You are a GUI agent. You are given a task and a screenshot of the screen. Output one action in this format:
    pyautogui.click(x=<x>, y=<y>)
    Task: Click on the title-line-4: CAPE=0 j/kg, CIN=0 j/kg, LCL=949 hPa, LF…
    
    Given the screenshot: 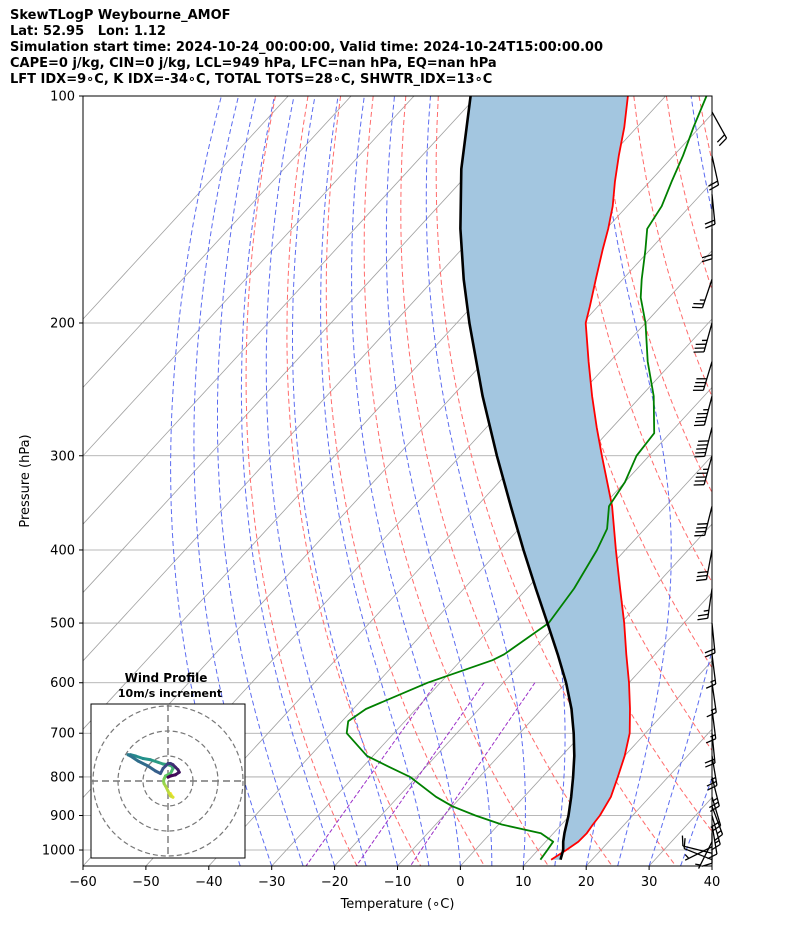 What is the action you would take?
    pyautogui.click(x=253, y=63)
    